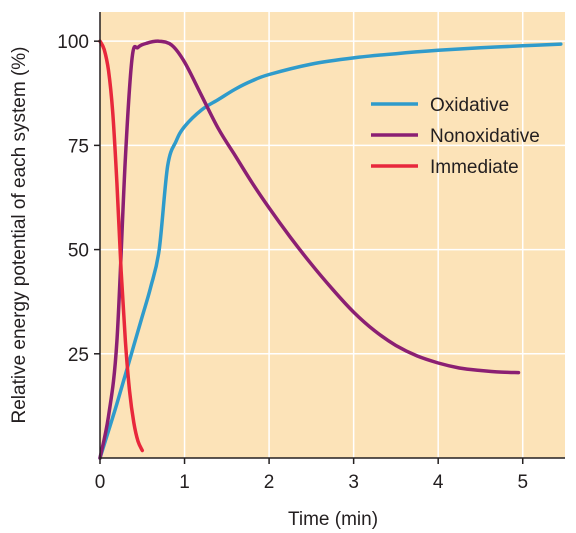  Describe the element at coordinates (78, 251) in the screenshot. I see `y-tick-label: 50` at that location.